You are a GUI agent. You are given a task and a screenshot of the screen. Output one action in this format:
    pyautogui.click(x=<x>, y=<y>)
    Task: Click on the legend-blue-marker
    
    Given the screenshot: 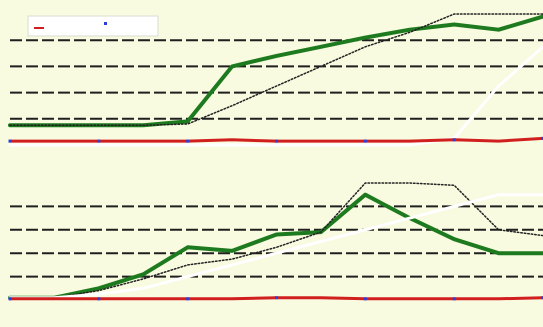 What is the action you would take?
    pyautogui.click(x=105, y=23)
    